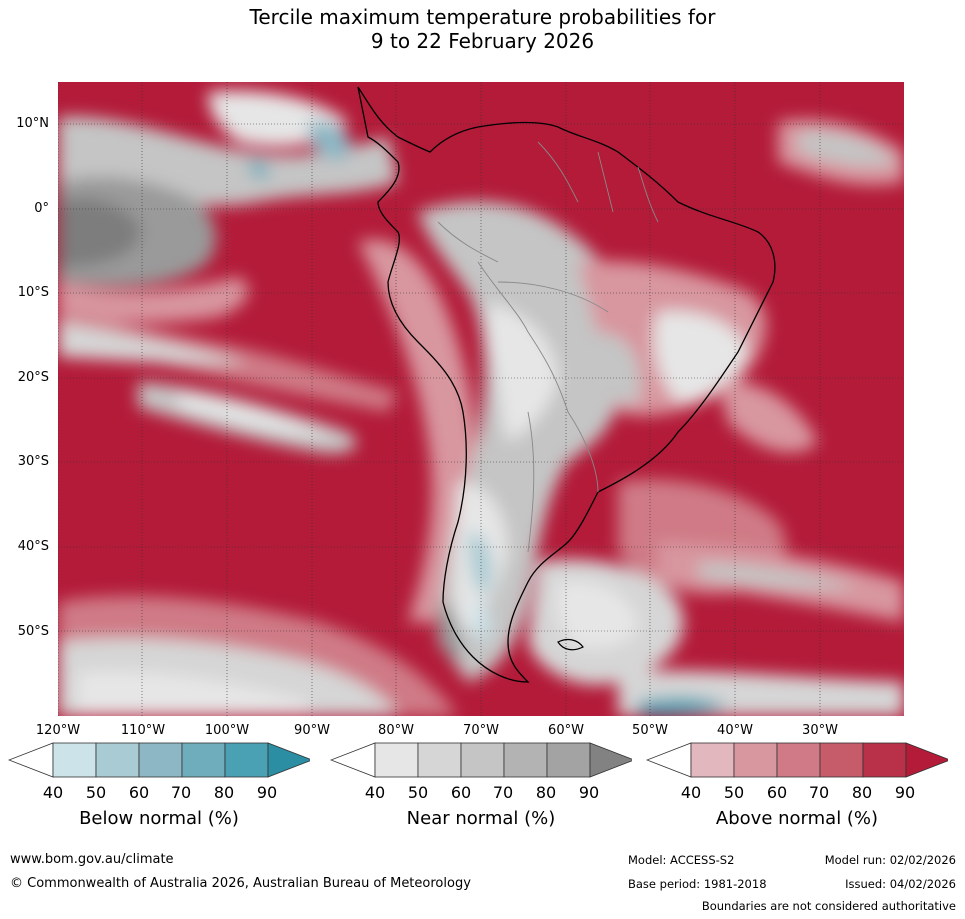 The height and width of the screenshot is (919, 965). What do you see at coordinates (267, 792) in the screenshot?
I see `below-tick-90: 90` at bounding box center [267, 792].